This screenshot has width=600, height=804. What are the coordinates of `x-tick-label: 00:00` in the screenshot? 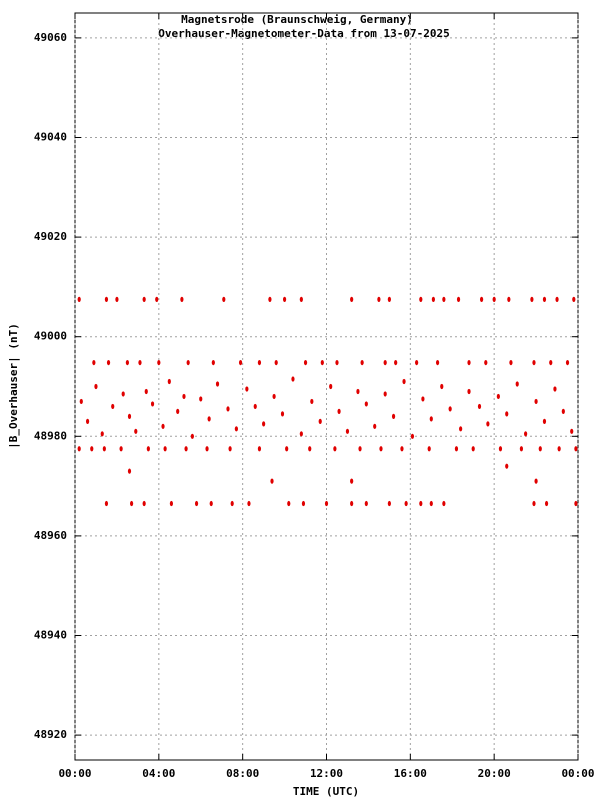 It's located at (74, 773).